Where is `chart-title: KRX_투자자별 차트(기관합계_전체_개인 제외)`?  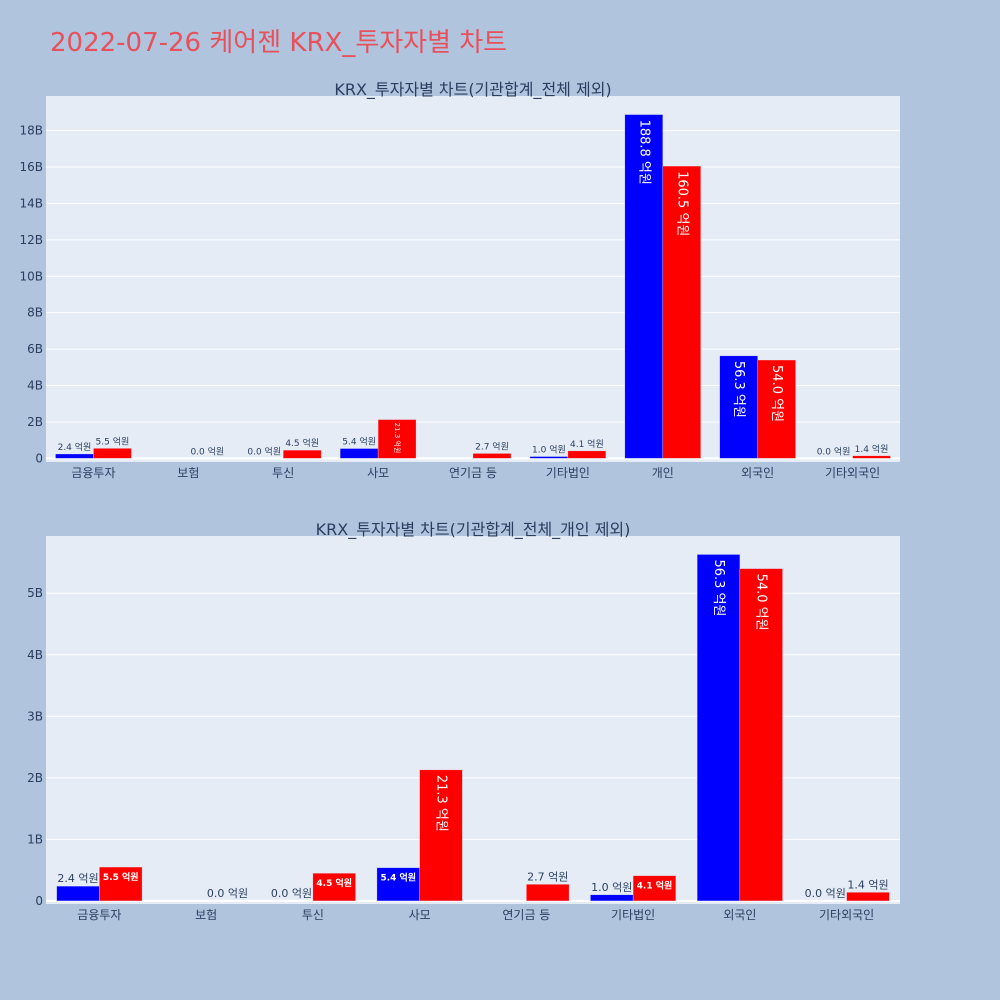
chart-title: KRX_투자자별 차트(기관합계_전체_개인 제외) is located at coordinates (473, 530).